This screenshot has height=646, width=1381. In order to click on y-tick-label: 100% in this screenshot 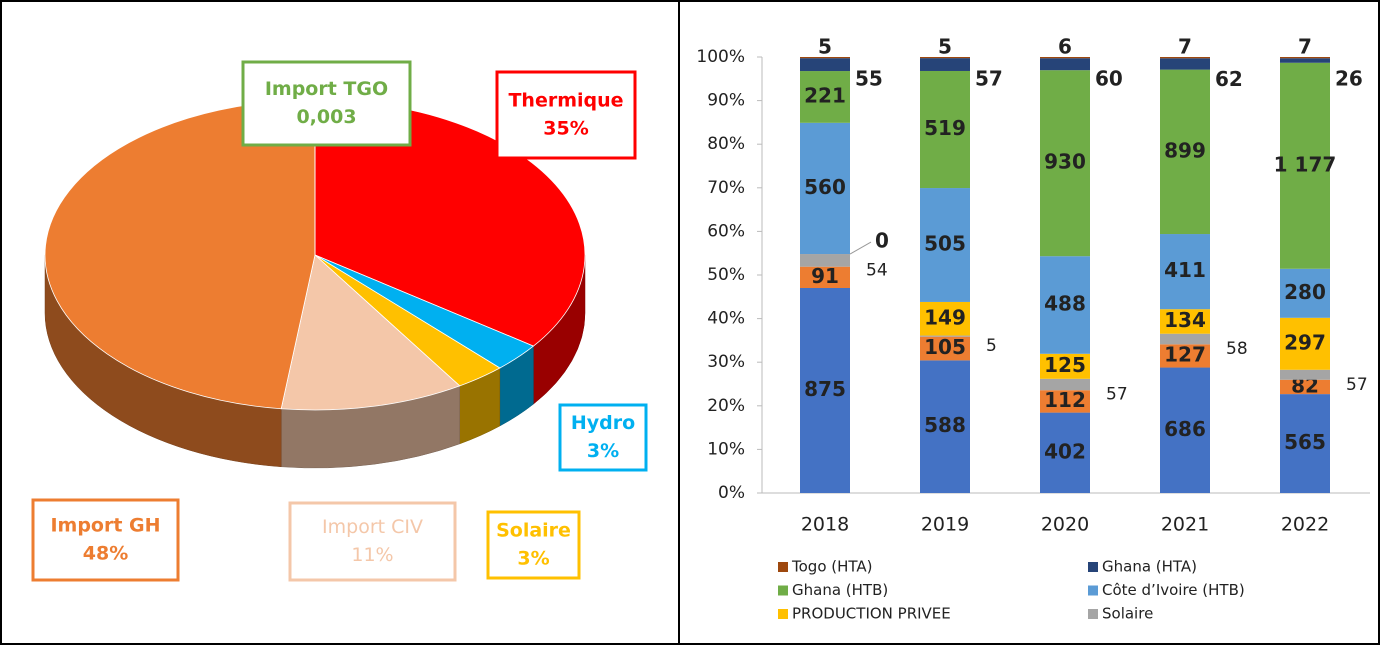, I will do `click(720, 57)`.